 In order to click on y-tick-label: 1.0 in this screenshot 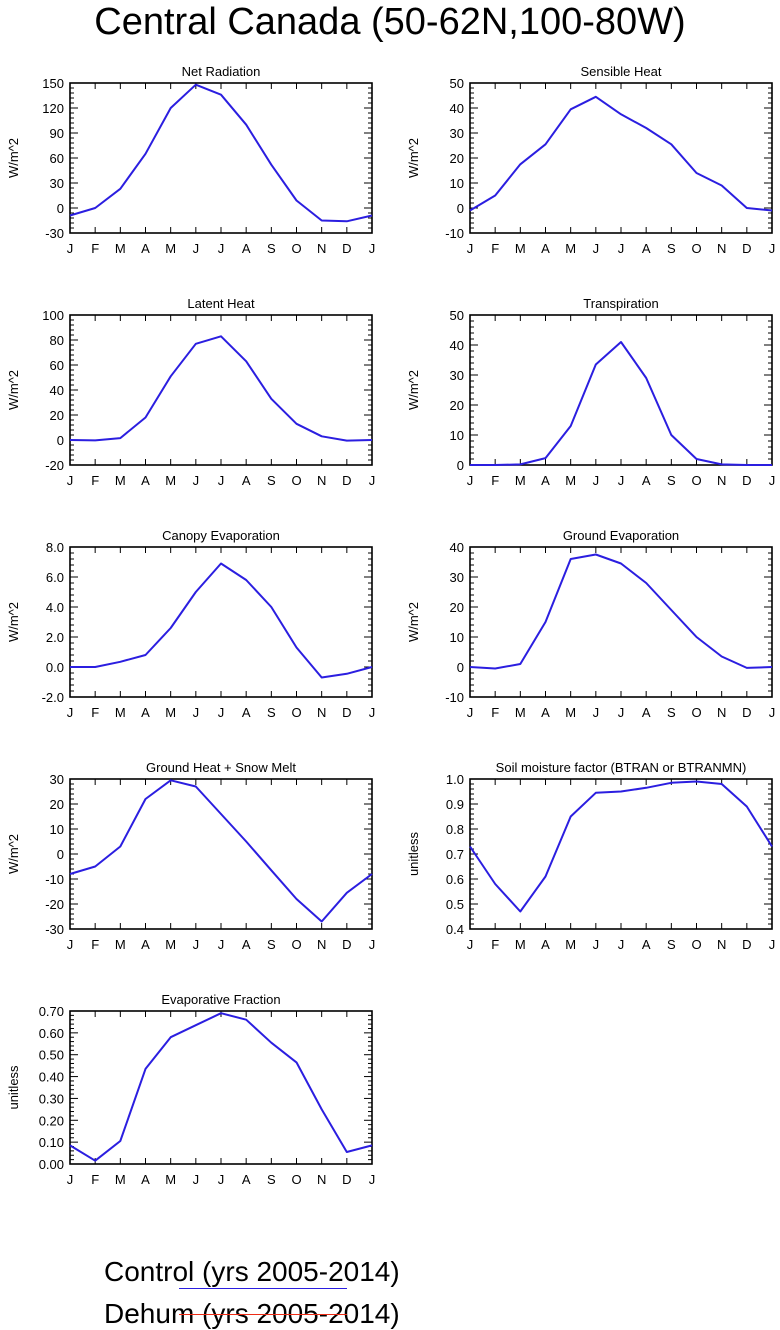, I will do `click(455, 779)`.